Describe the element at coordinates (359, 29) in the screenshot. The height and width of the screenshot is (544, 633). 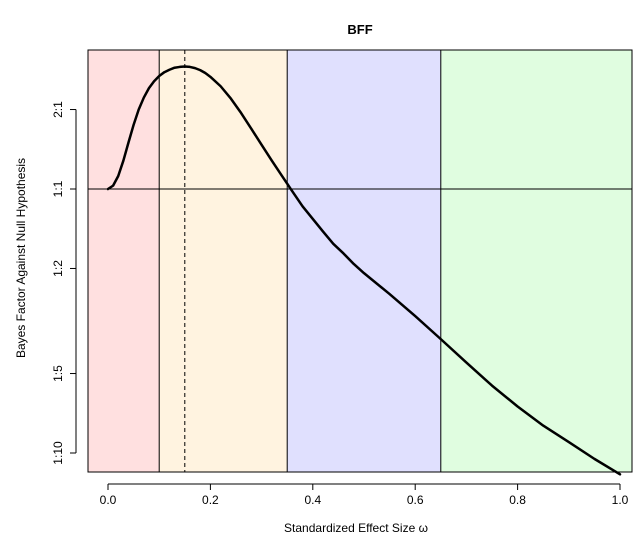
I see `chart-title: BFF` at that location.